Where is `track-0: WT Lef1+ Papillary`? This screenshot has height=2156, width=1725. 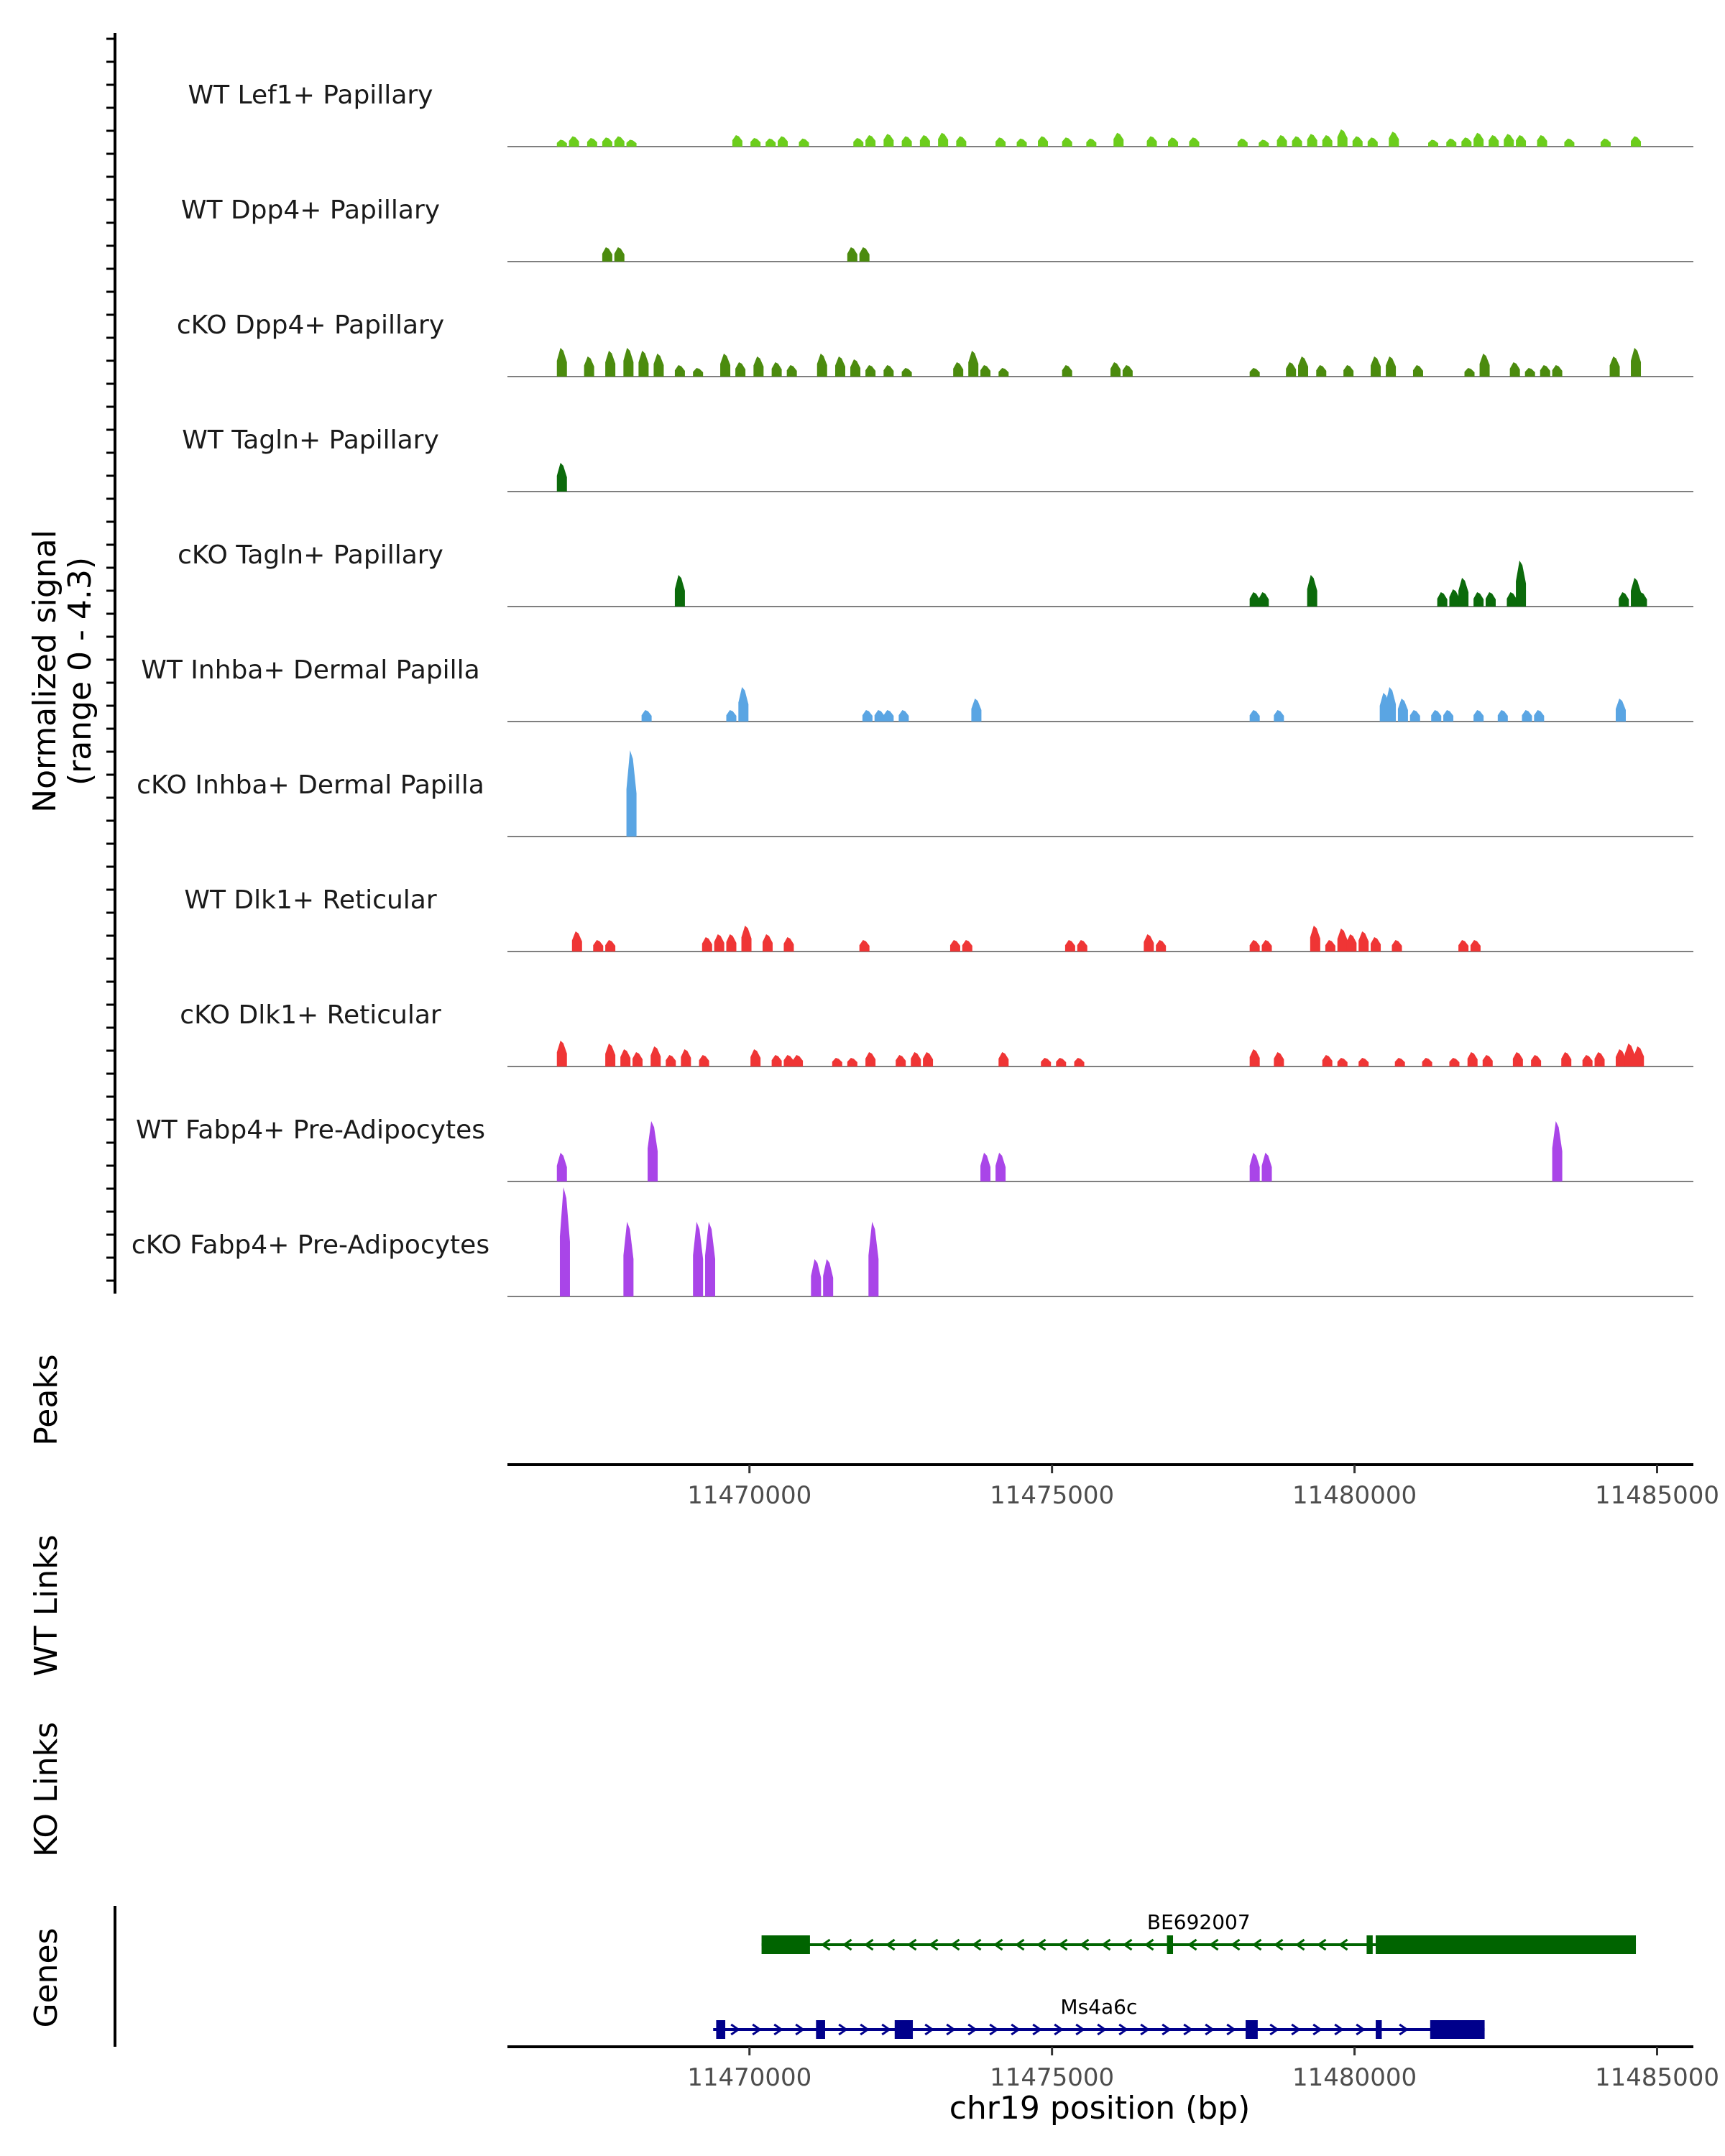 track-0: WT Lef1+ Papillary is located at coordinates (940, 113).